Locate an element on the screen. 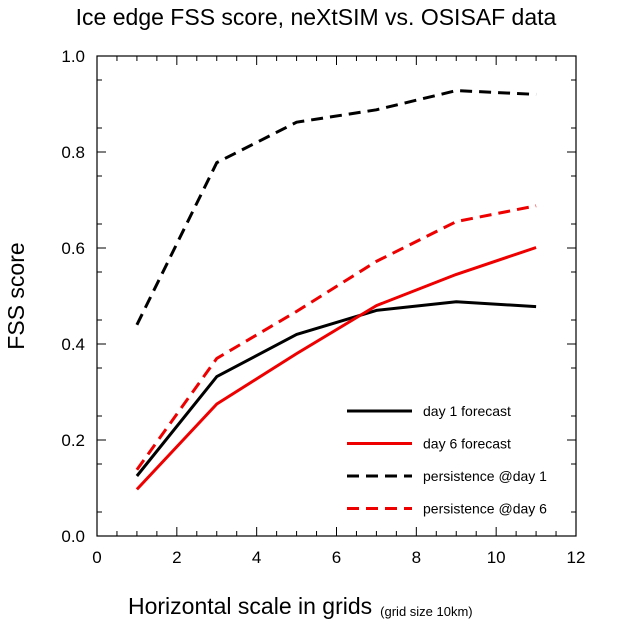 The width and height of the screenshot is (624, 630). x-tick-label: 8 is located at coordinates (416, 557).